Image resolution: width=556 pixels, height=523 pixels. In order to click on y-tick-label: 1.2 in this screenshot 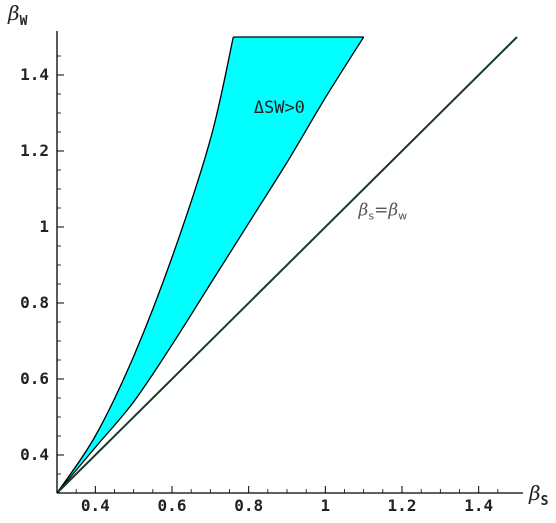, I will do `click(34, 150)`.